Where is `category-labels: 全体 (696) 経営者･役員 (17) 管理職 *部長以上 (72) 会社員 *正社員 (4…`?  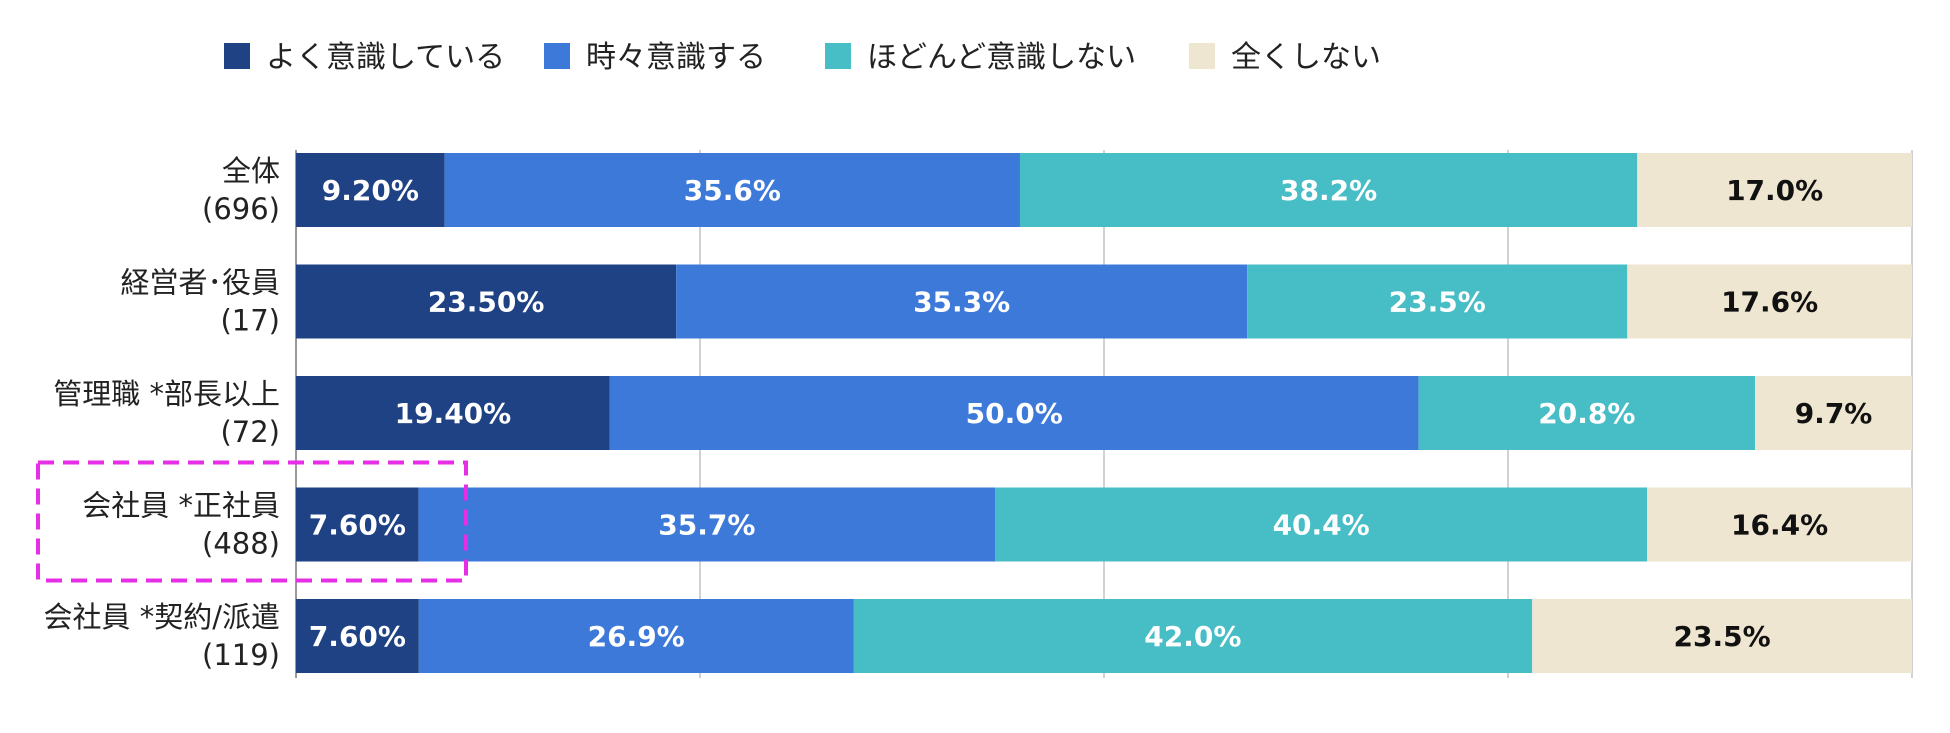
category-labels: 全体 (696) 経営者･役員 (17) 管理職 *部長以上 (72) 会社員 *正社員 (4… is located at coordinates (162, 413).